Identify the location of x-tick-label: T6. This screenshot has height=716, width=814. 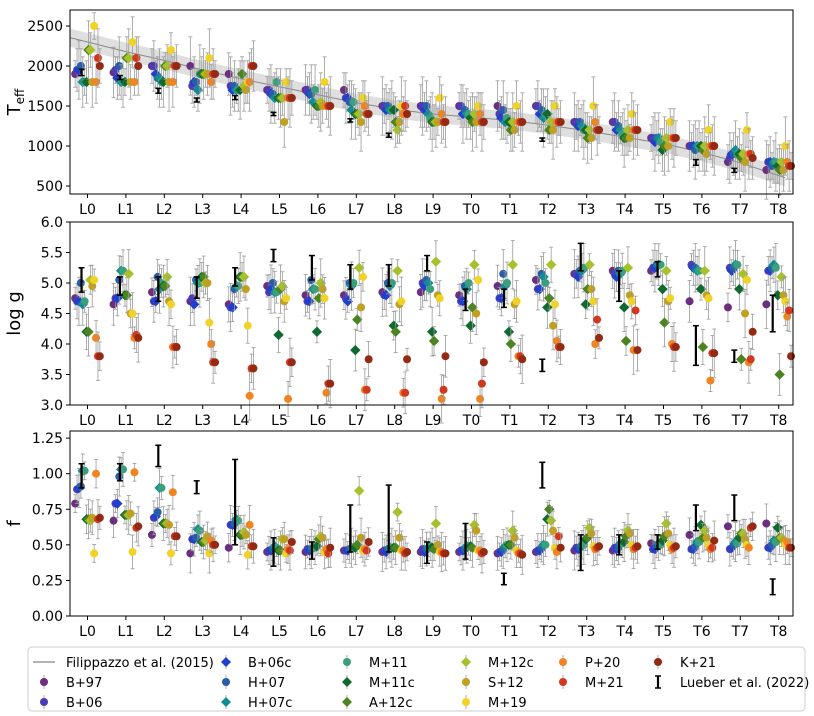
(701, 210).